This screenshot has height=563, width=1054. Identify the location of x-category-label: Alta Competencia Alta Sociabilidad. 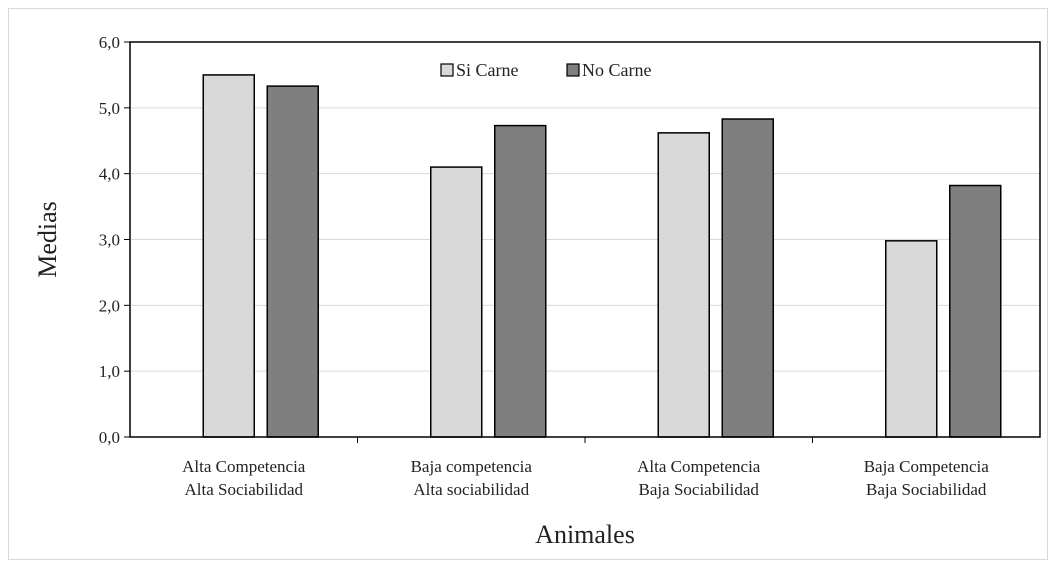
(244, 478).